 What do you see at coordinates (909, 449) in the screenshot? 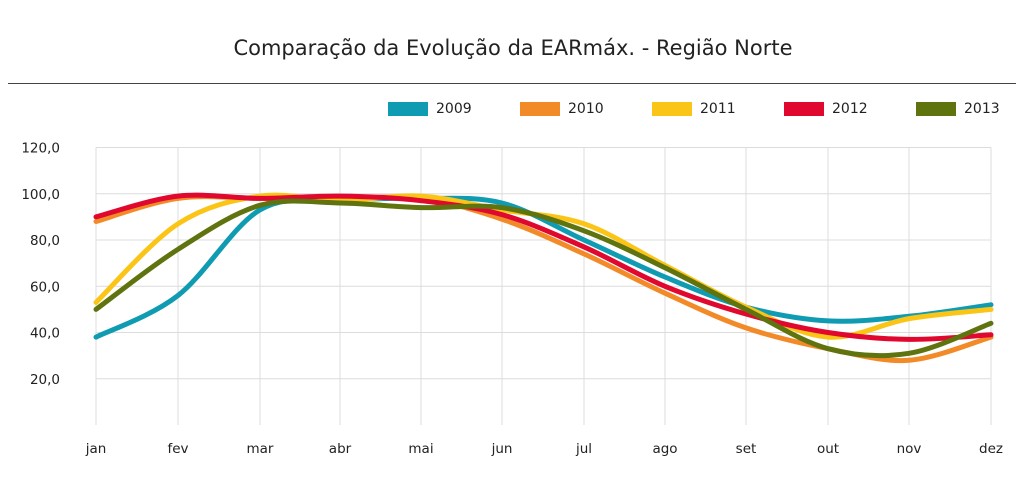
I see `x-tick-label: nov` at bounding box center [909, 449].